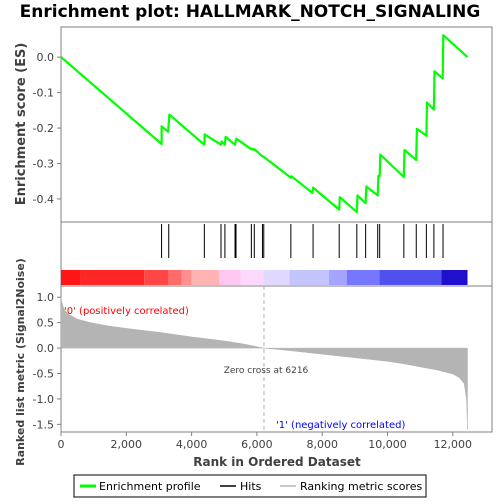 This screenshot has height=504, width=500. I want to click on x-tick-label: 4,000, so click(192, 444).